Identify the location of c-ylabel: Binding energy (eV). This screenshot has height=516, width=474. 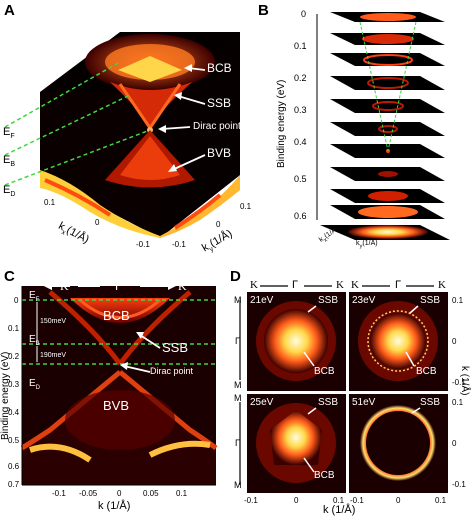
(5, 395).